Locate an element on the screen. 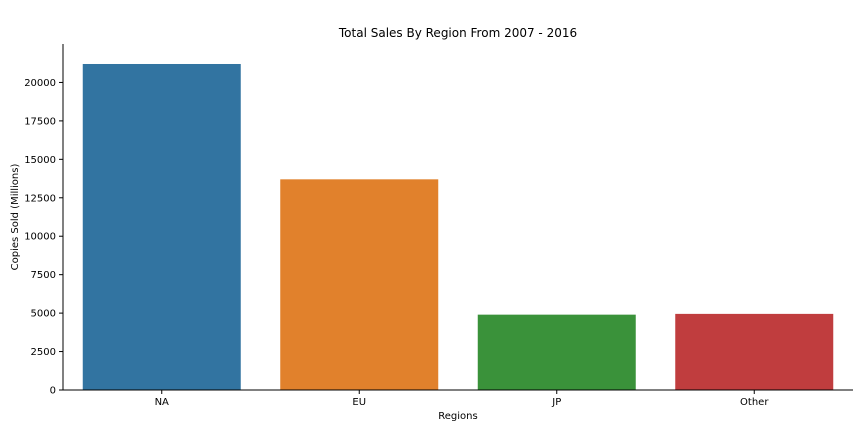 Image resolution: width=864 pixels, height=432 pixels. bar-na is located at coordinates (161, 226).